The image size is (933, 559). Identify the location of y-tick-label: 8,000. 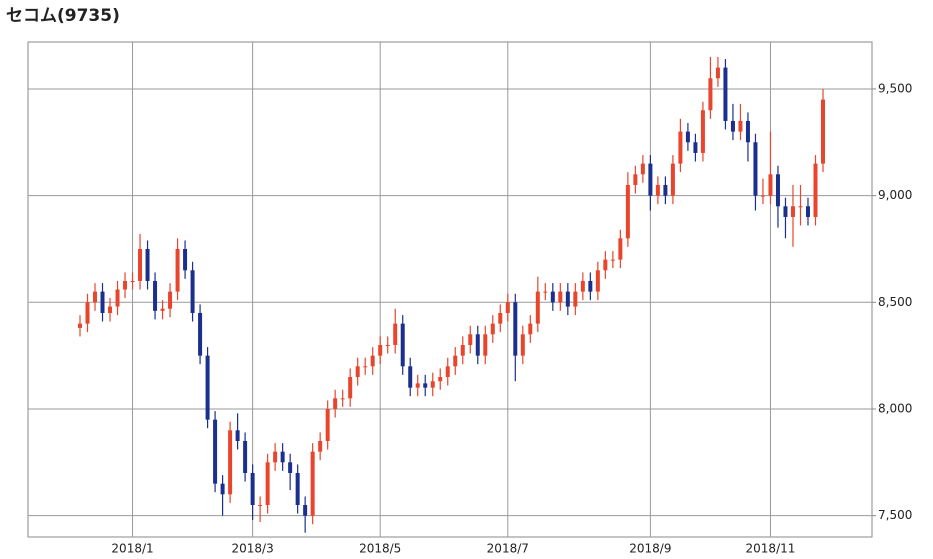
(895, 408).